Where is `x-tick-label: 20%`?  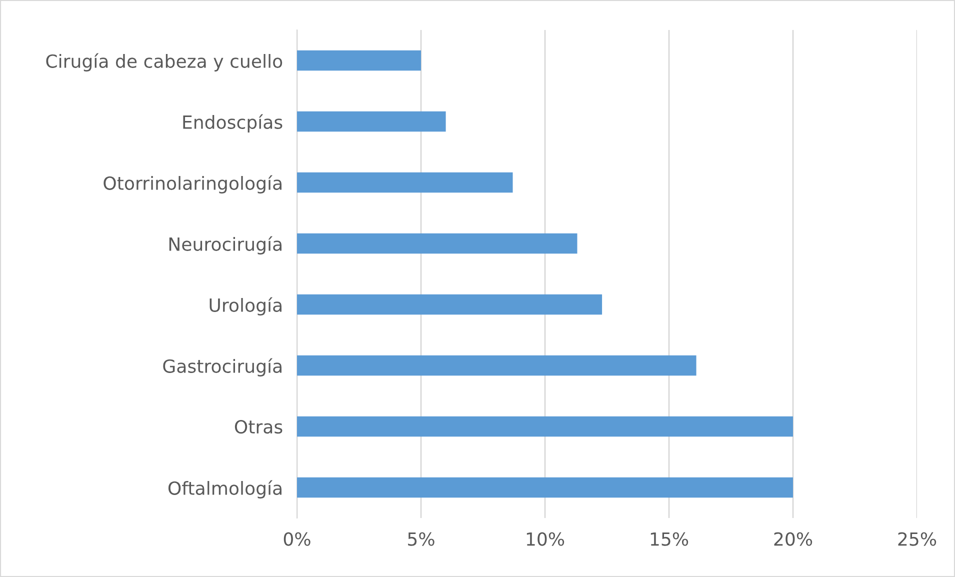 x-tick-label: 20% is located at coordinates (793, 539).